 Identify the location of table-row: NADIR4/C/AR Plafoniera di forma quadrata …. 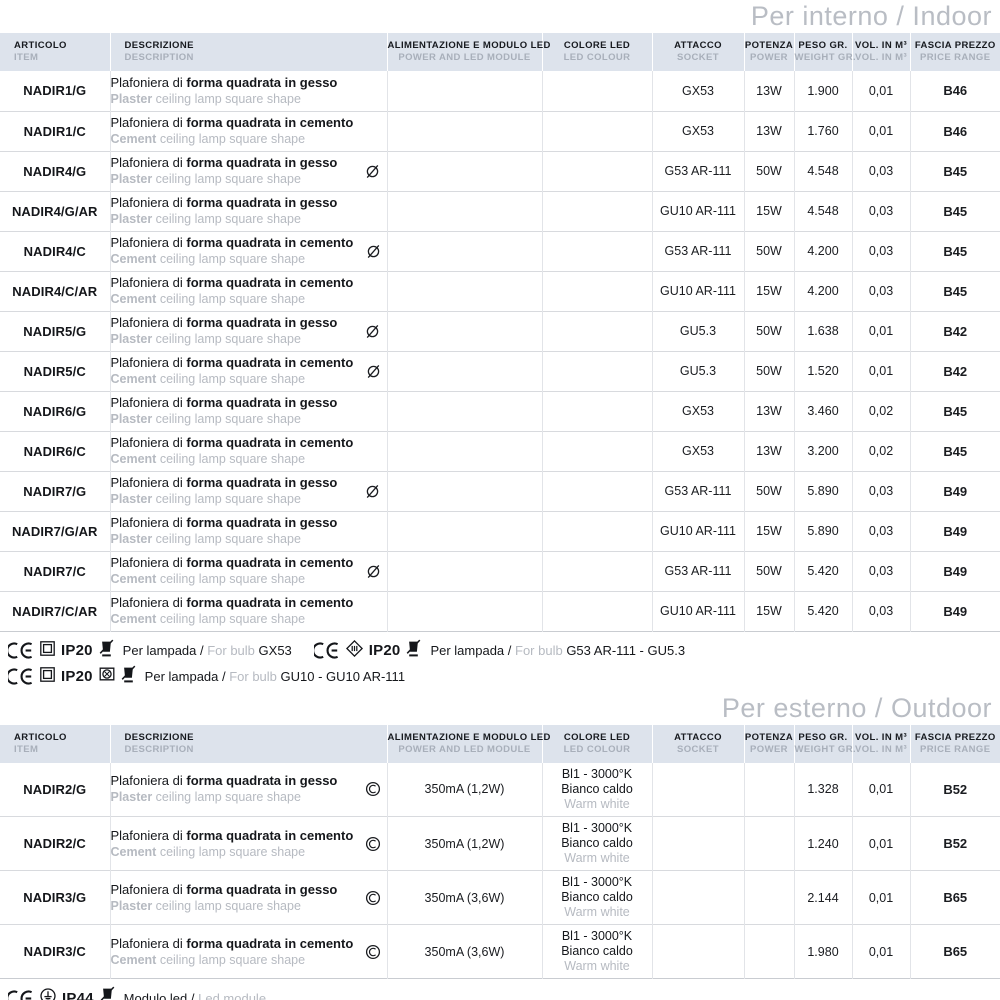
(500, 291).